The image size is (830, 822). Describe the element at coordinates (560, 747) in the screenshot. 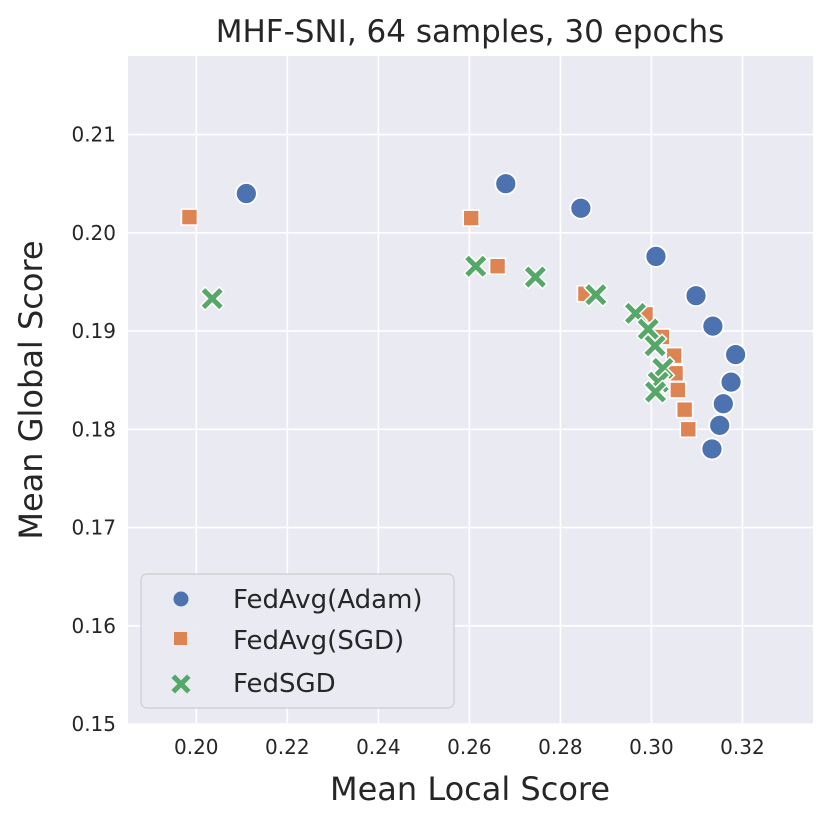

I see `x-tick-label: 0.28` at that location.